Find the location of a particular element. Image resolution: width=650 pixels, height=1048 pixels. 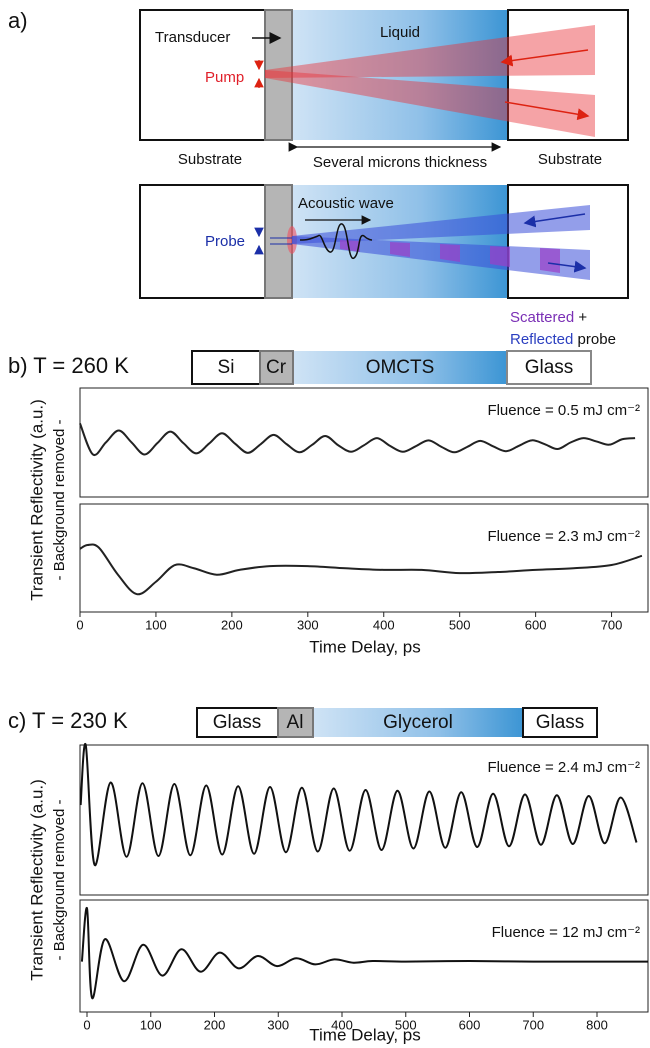

layer-label: Cr is located at coordinates (276, 367).